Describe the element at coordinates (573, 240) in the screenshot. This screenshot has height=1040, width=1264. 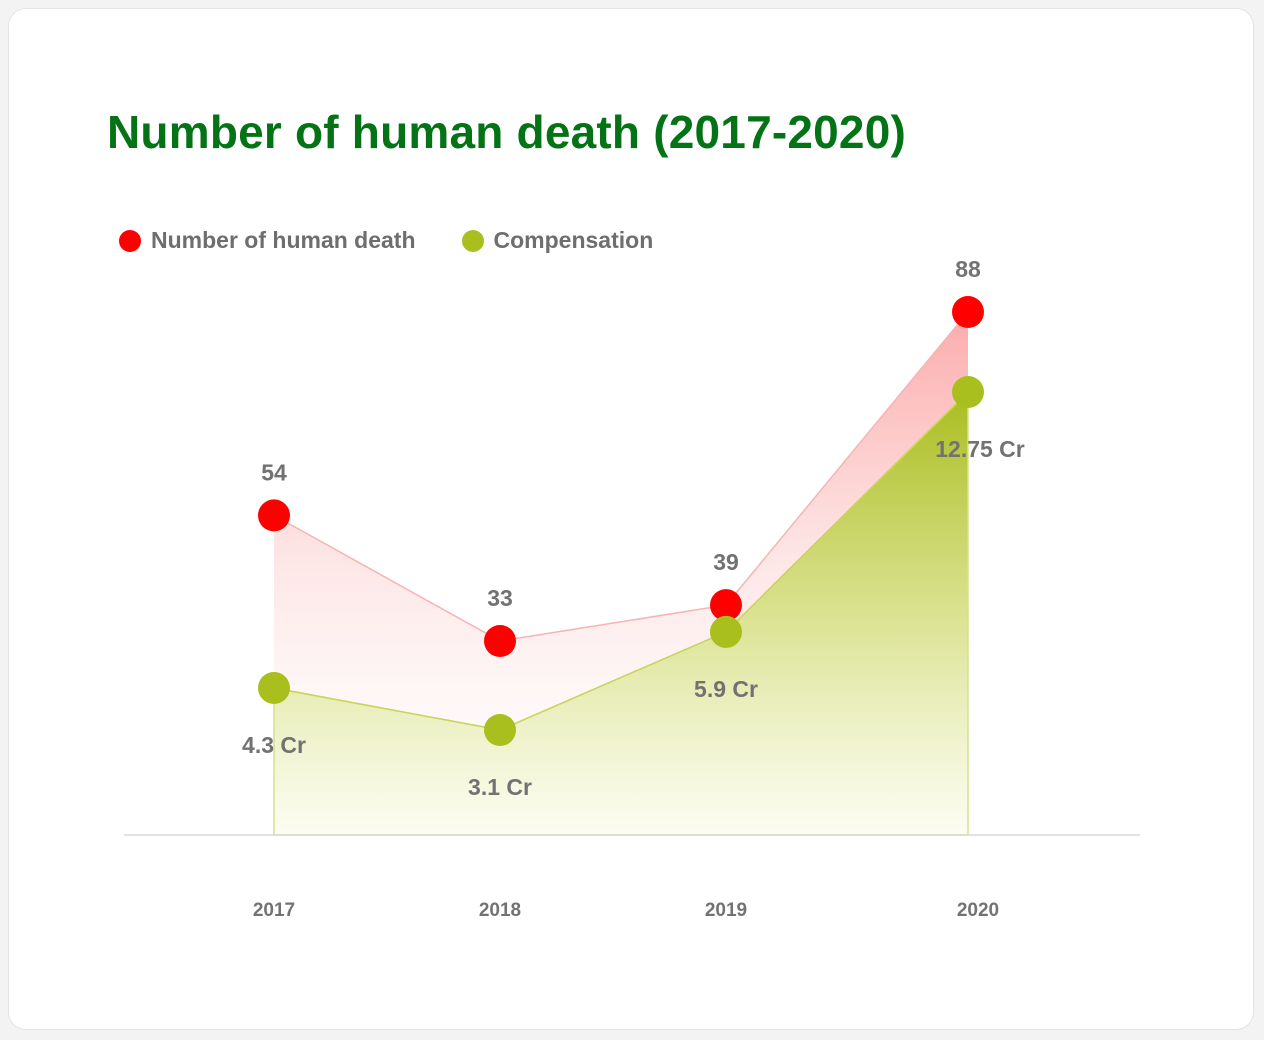
I see `legend-label-compensation: Compensation` at that location.